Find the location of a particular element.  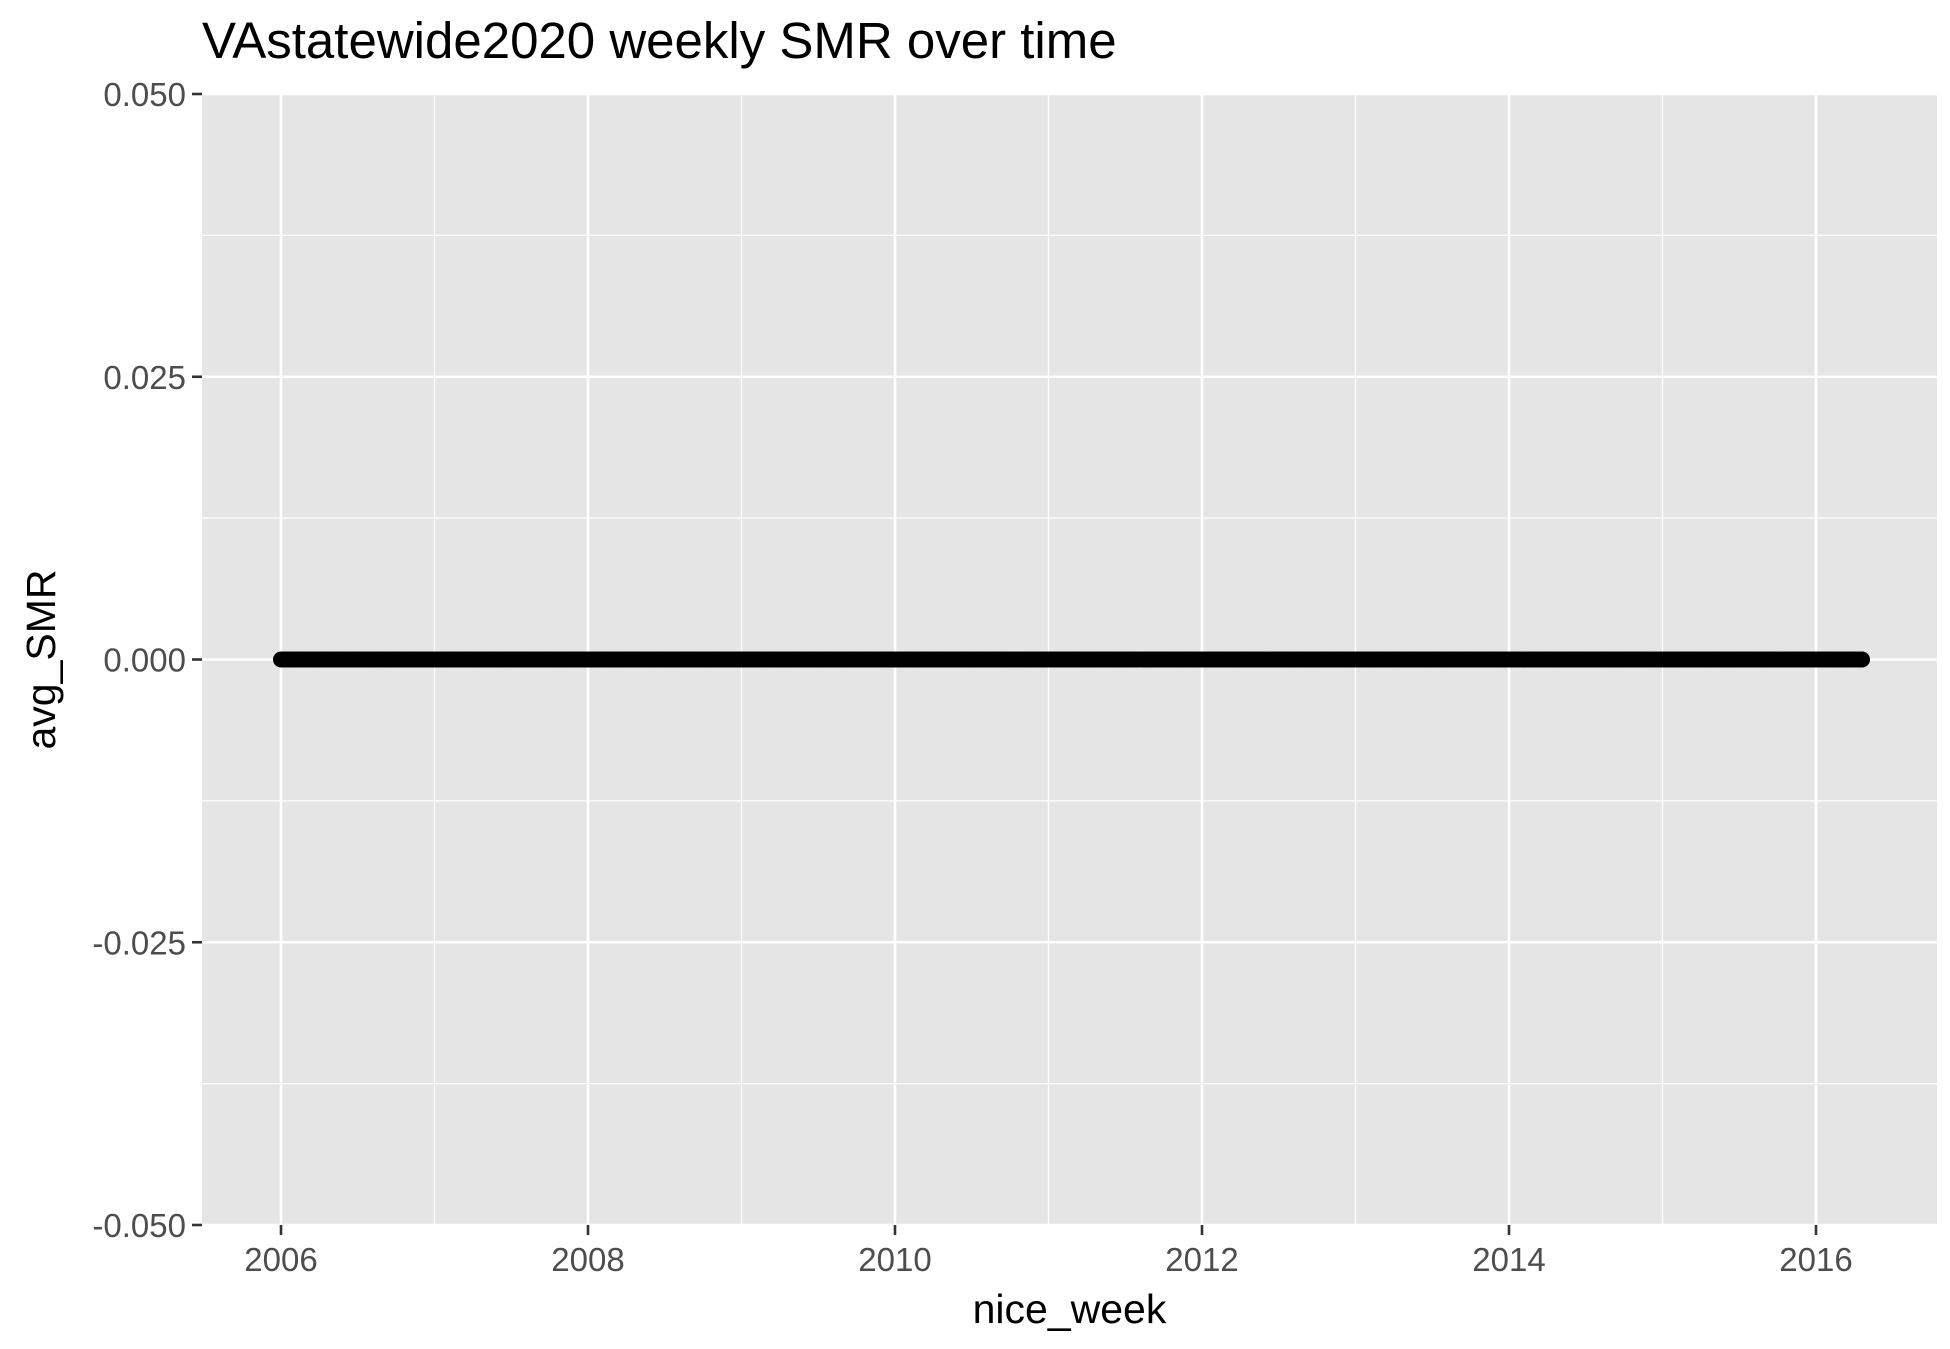

chart-title: VAstatewide2020 weekly SMR over time is located at coordinates (659, 40).